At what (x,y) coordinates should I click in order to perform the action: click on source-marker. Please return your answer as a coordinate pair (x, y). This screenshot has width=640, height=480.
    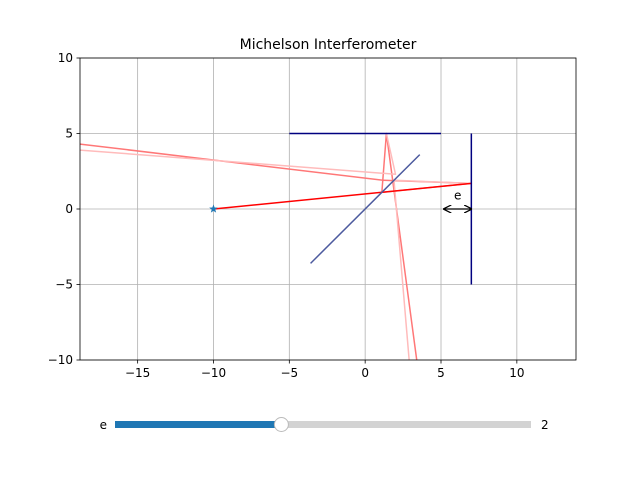
    Looking at the image, I should click on (213, 208).